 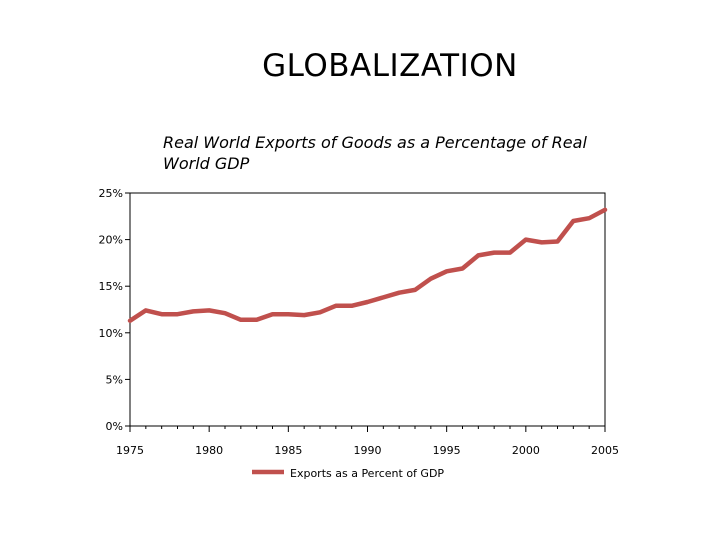 I want to click on x-tick-label: 1980, so click(x=209, y=450).